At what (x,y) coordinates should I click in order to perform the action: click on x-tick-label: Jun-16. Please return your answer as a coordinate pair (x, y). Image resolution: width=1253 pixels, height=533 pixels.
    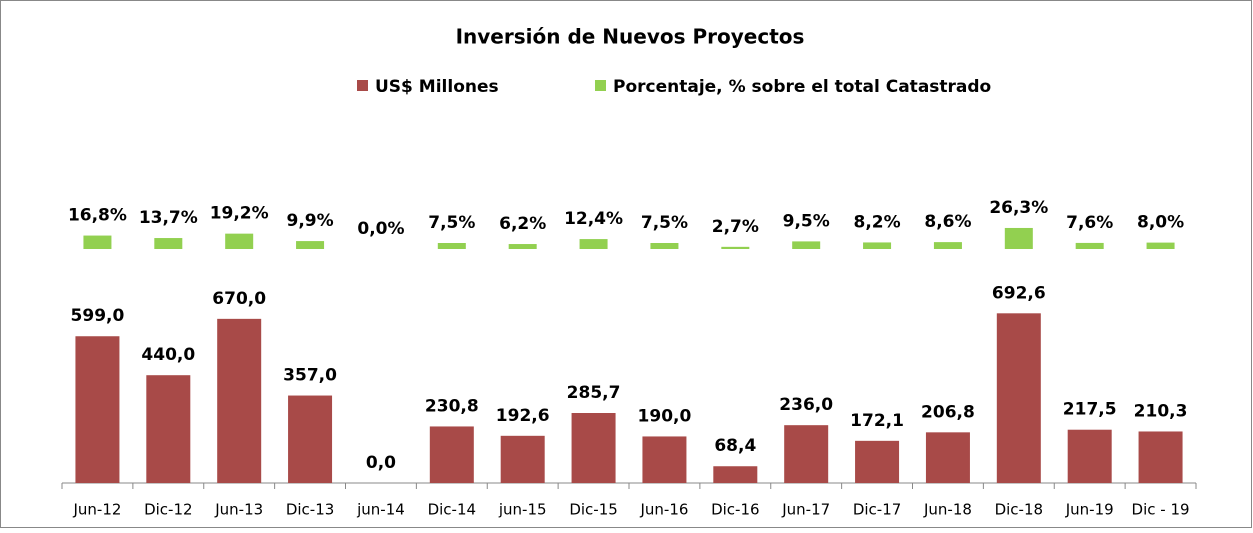
    Looking at the image, I should click on (663, 510).